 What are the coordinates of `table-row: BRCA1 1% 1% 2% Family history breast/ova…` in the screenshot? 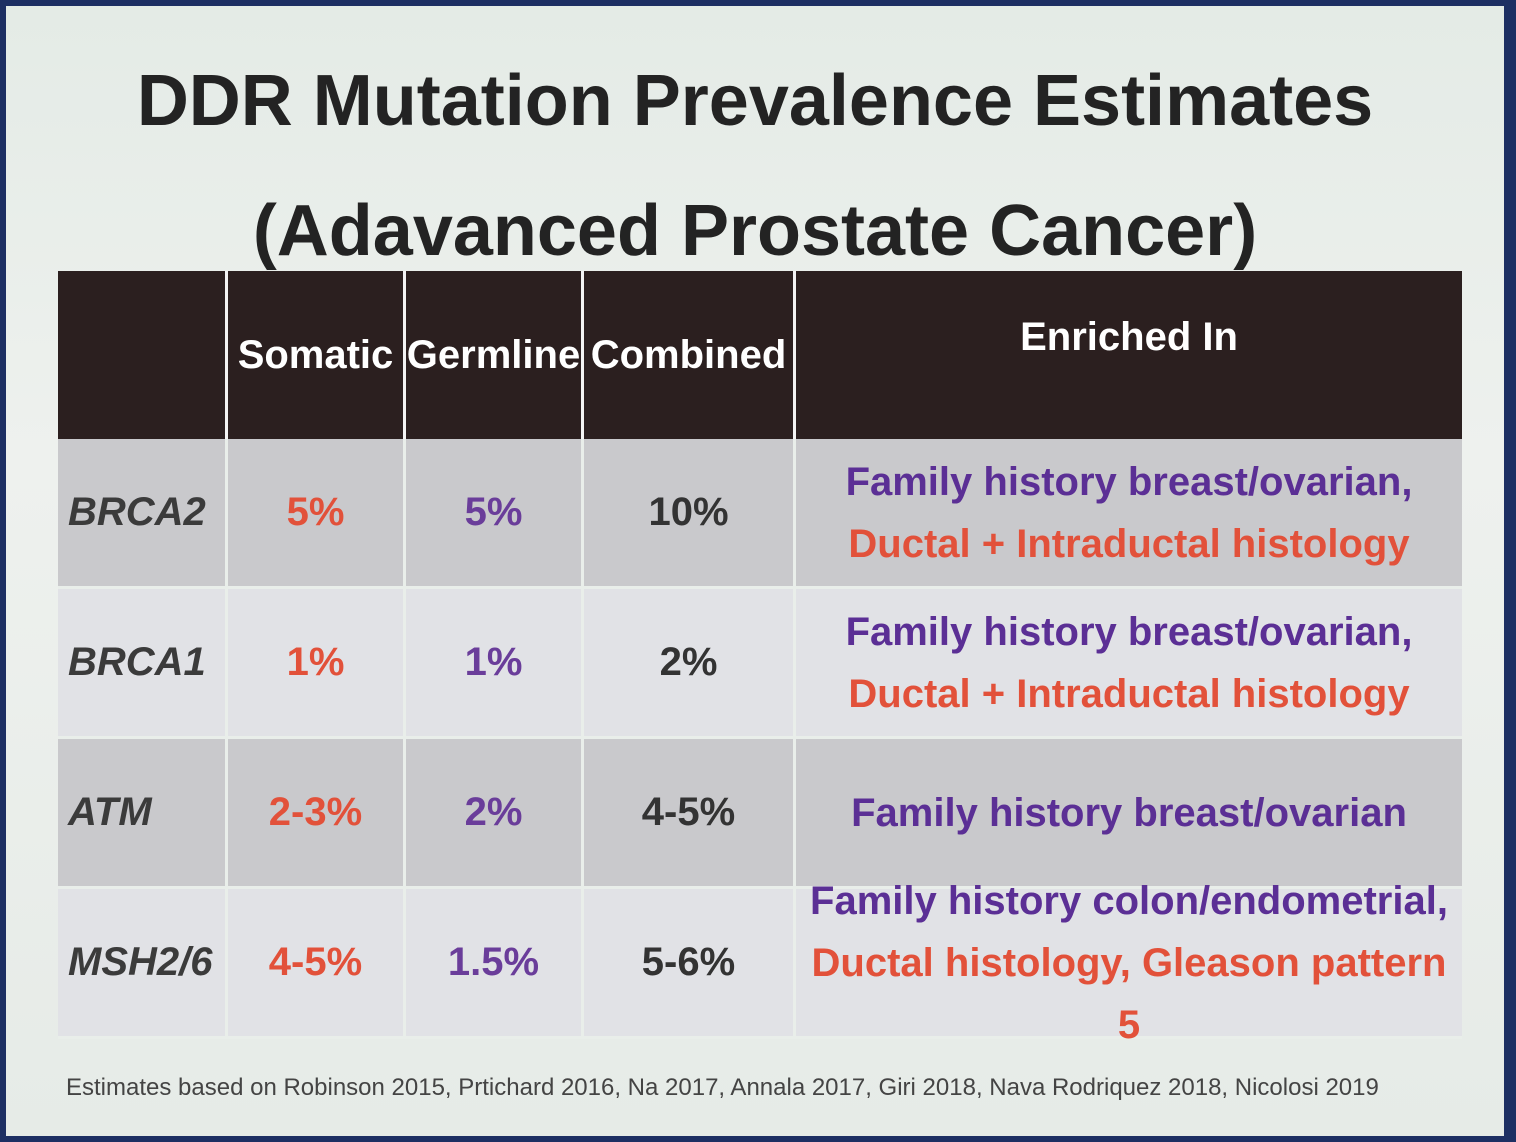 It's located at (760, 664).